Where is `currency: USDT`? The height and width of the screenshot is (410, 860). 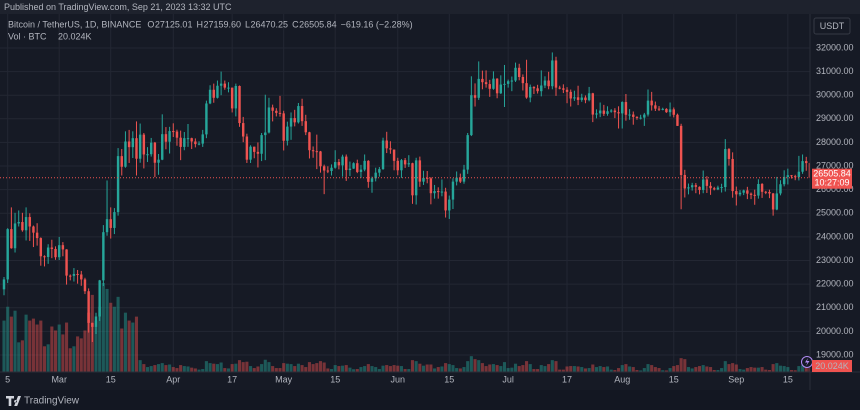
currency: USDT is located at coordinates (832, 26).